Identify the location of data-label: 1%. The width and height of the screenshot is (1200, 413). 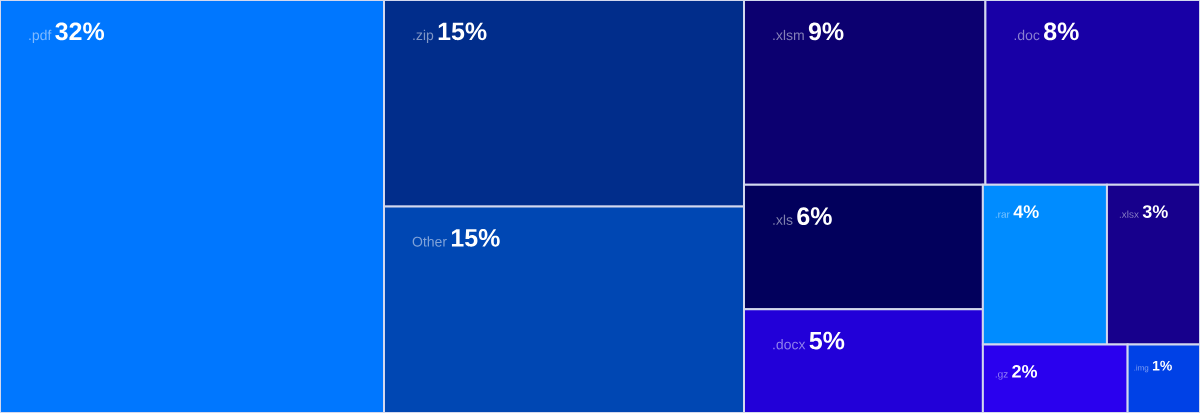
(1162, 365).